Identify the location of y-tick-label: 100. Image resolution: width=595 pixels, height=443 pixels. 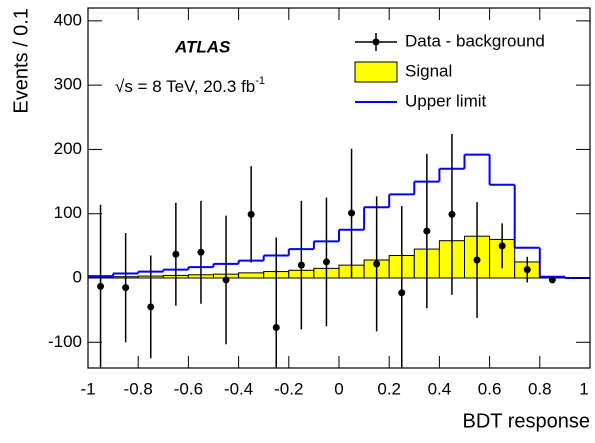
(68, 212).